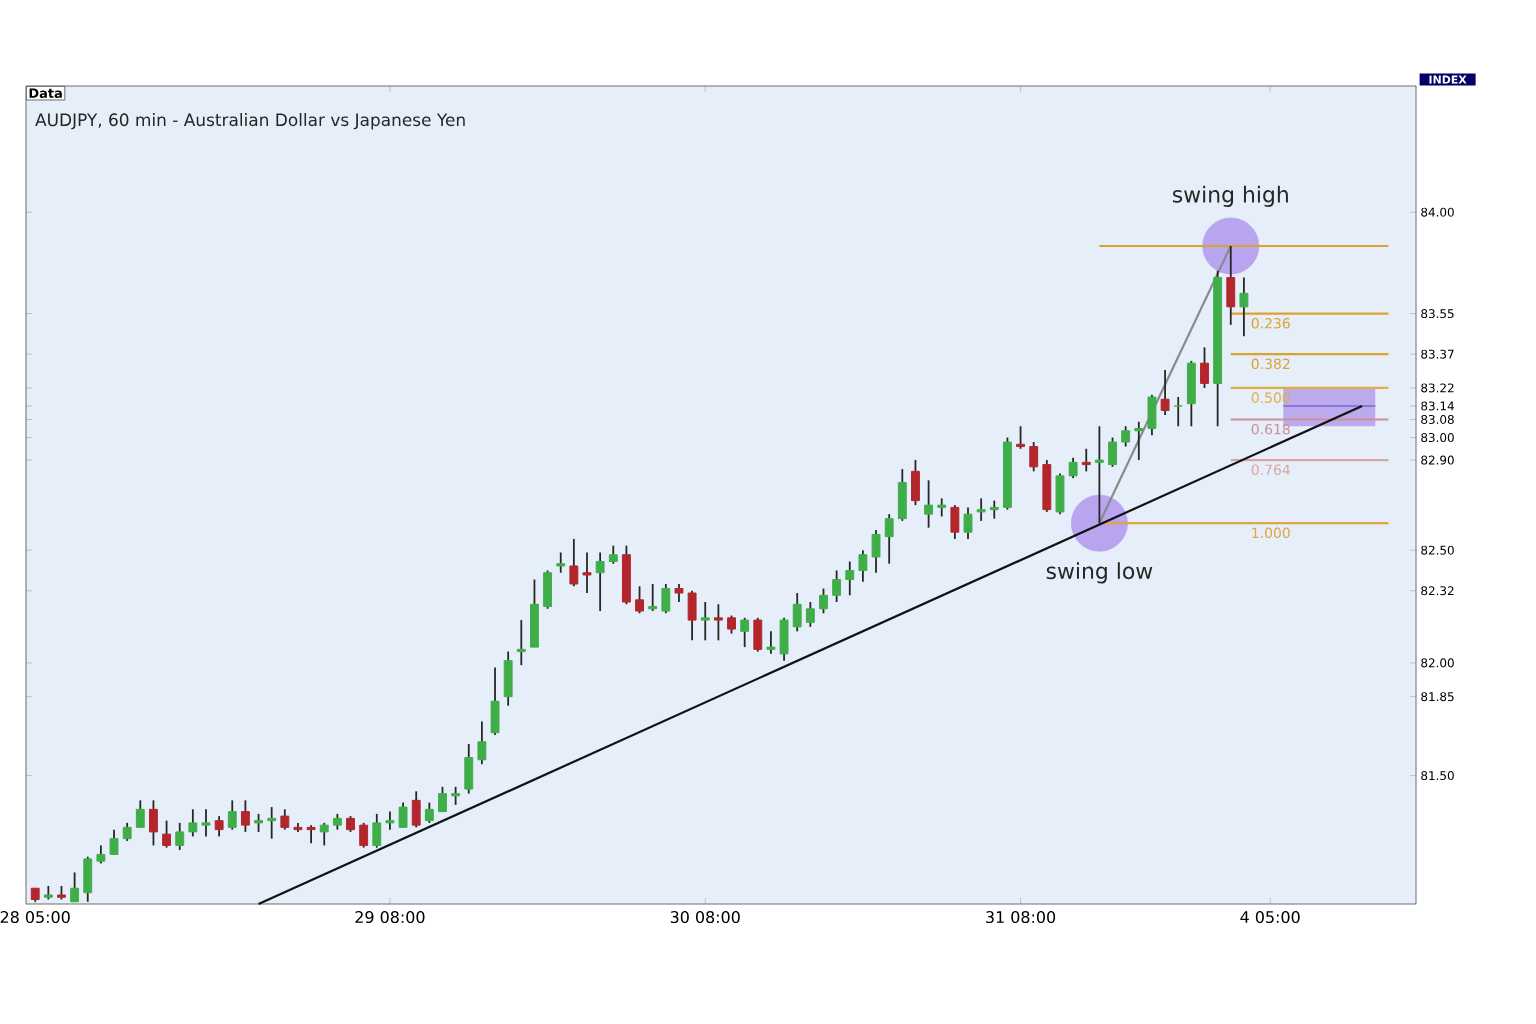  What do you see at coordinates (1099, 573) in the screenshot?
I see `annotation: swing low` at bounding box center [1099, 573].